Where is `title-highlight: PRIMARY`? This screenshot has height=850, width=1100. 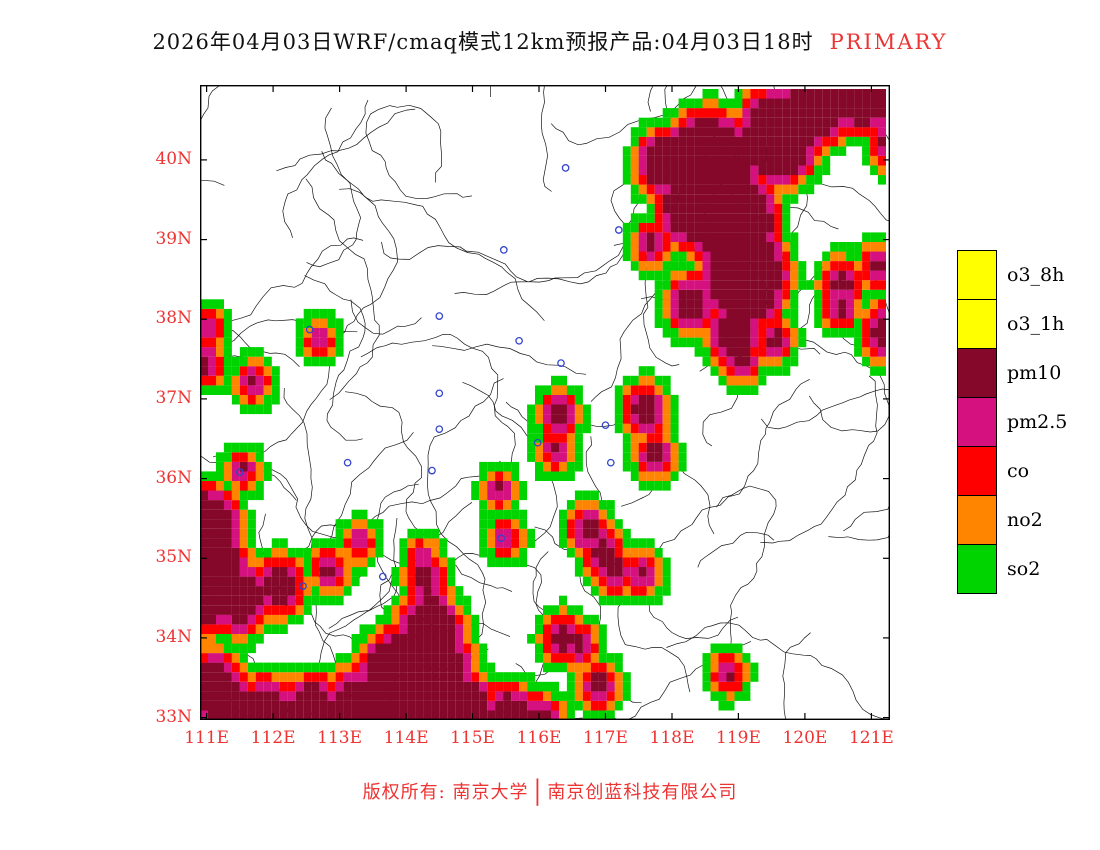
title-highlight: PRIMARY is located at coordinates (888, 42).